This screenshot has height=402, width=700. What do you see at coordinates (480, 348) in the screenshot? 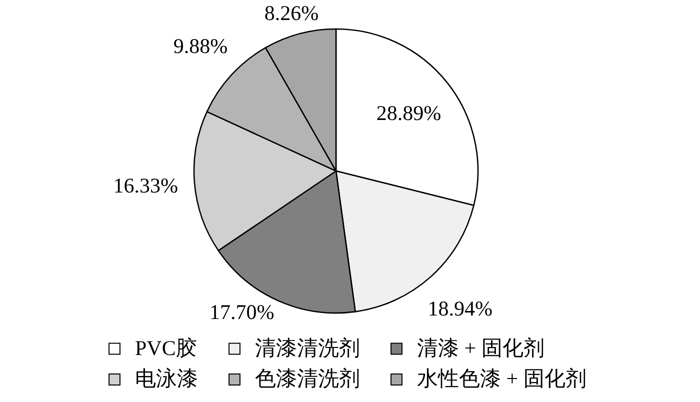
I see `legend-label: 清漆 + 固化剂` at bounding box center [480, 348].